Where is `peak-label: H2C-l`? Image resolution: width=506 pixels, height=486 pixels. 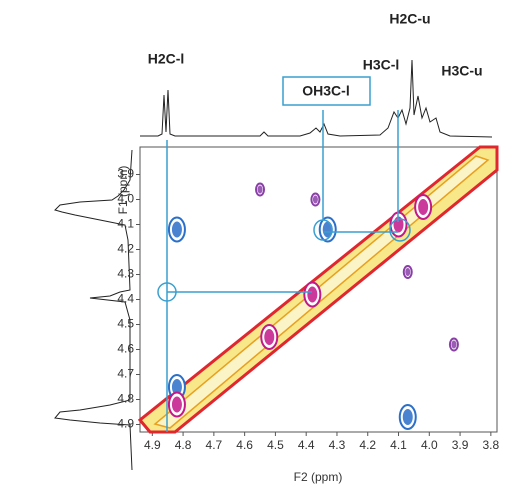 peak-label: H2C-l is located at coordinates (166, 59).